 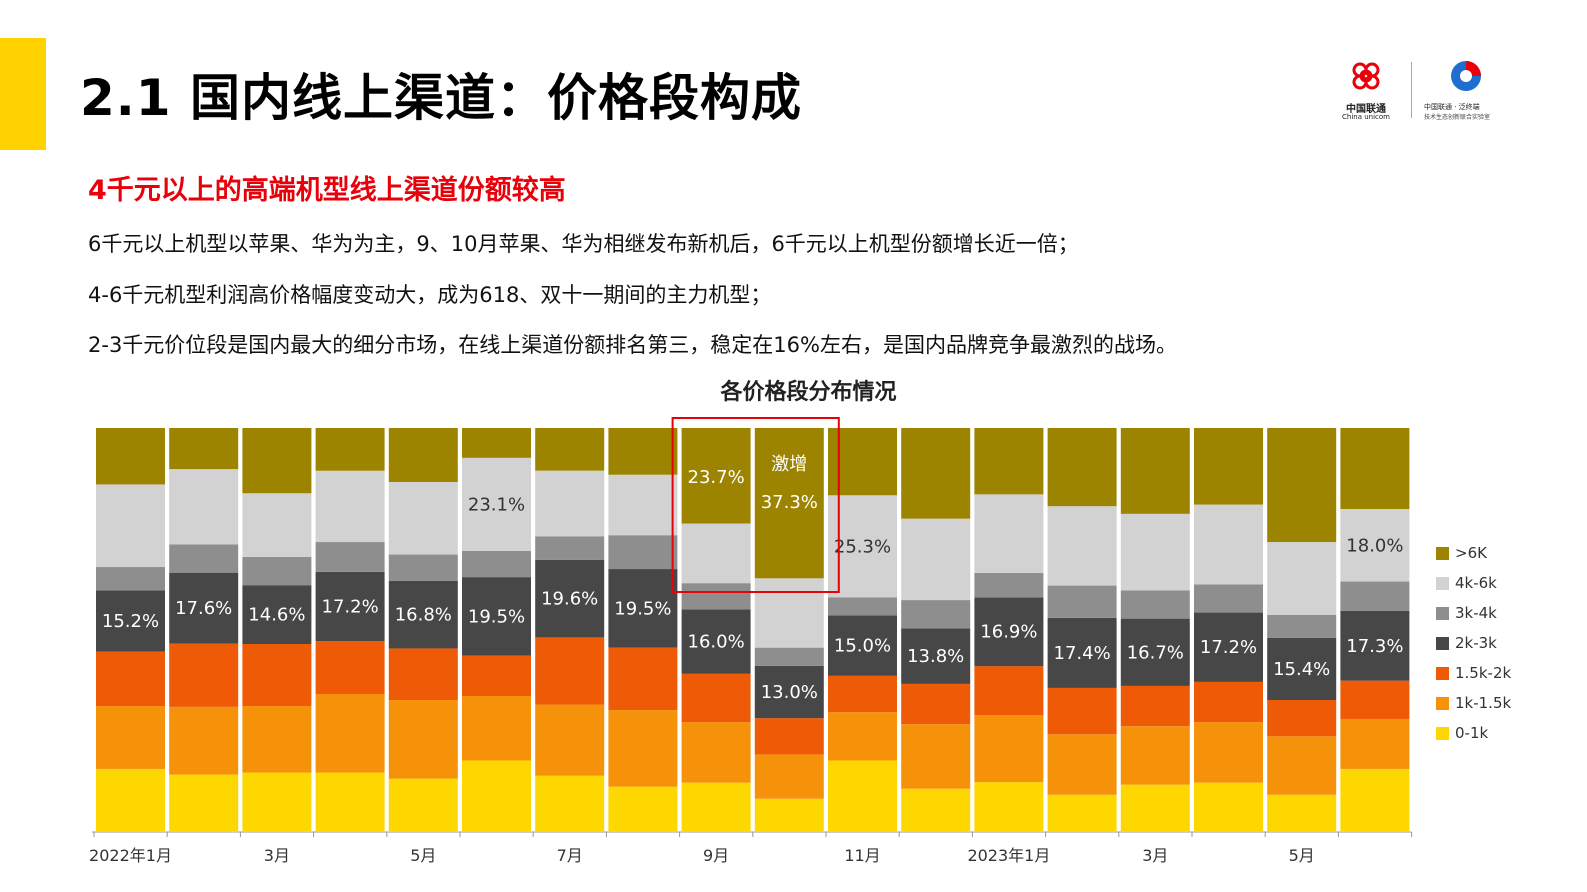 I want to click on chart-legend: >6K 4k-6k 3k-4k 2k-3k 1.5k-2k 1k-1.5k 0-1k, so click(x=1473, y=643).